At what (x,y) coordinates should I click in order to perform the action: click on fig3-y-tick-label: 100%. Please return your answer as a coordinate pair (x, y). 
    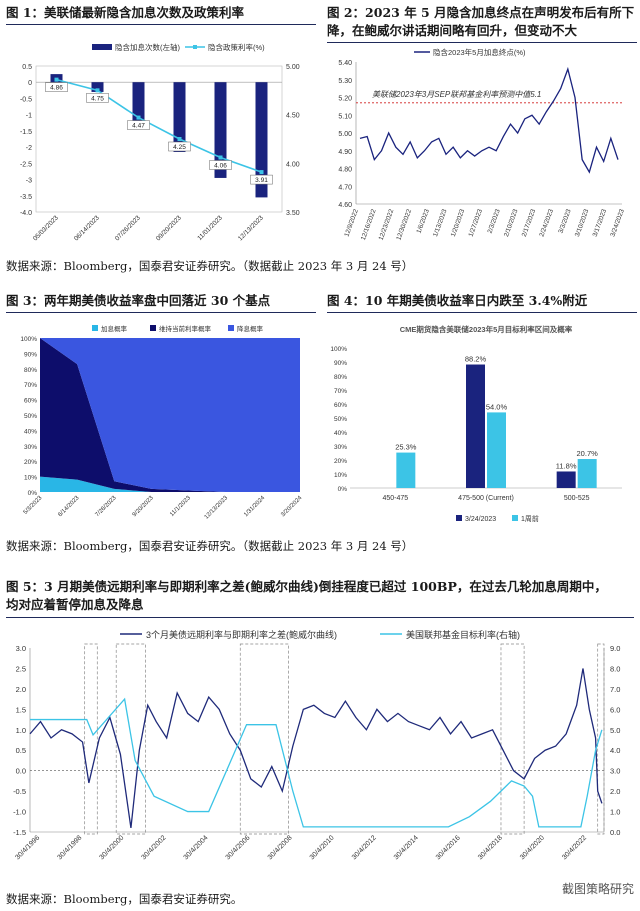
    Looking at the image, I should click on (28, 339).